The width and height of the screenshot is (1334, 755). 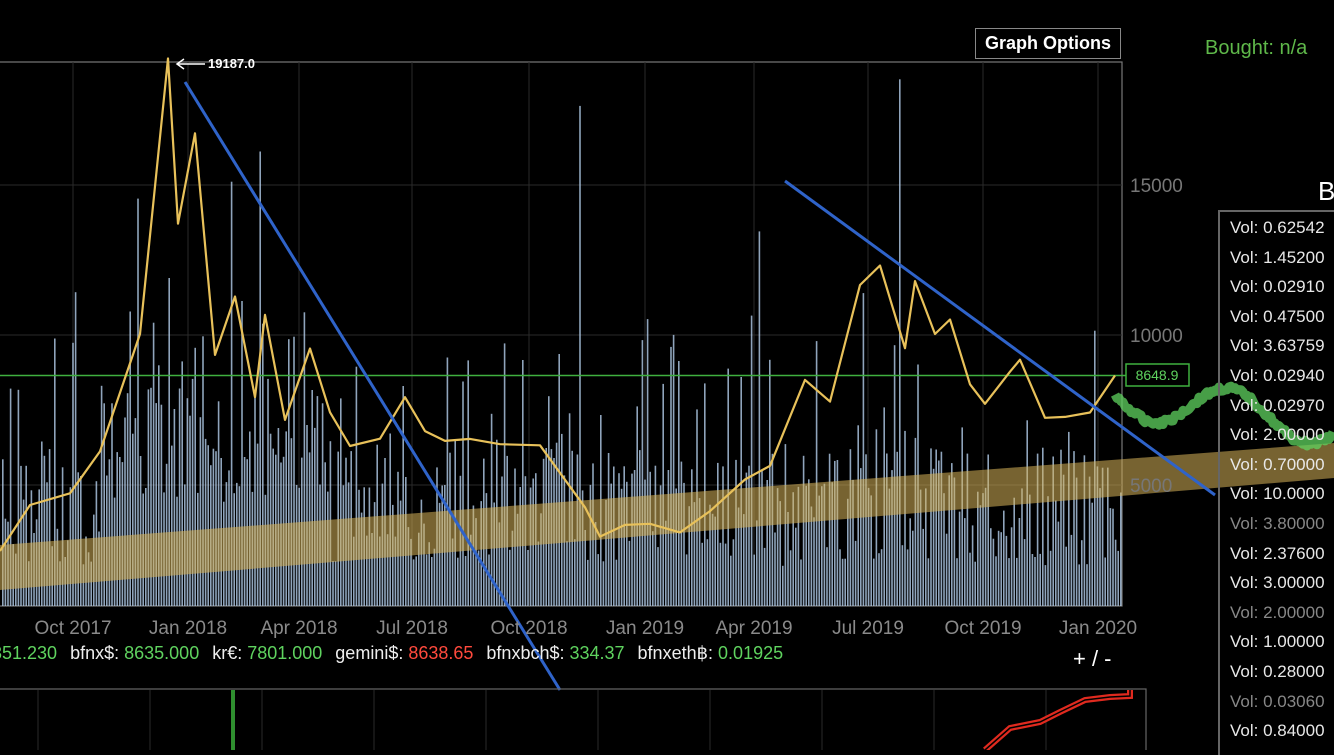 I want to click on volume-list-item: Vol: 0.28000, so click(x=1277, y=671).